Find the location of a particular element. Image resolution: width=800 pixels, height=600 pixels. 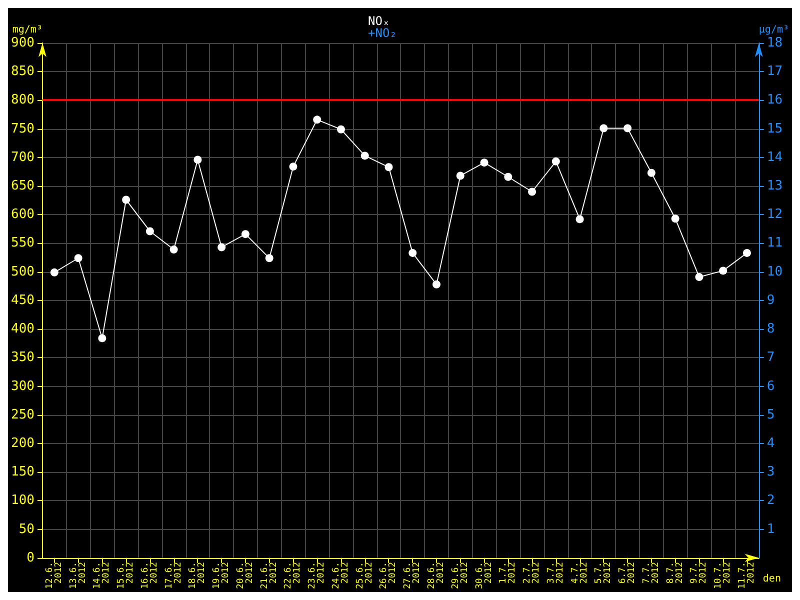

x-tick-label: 27.6. 2012 is located at coordinates (412, 575).